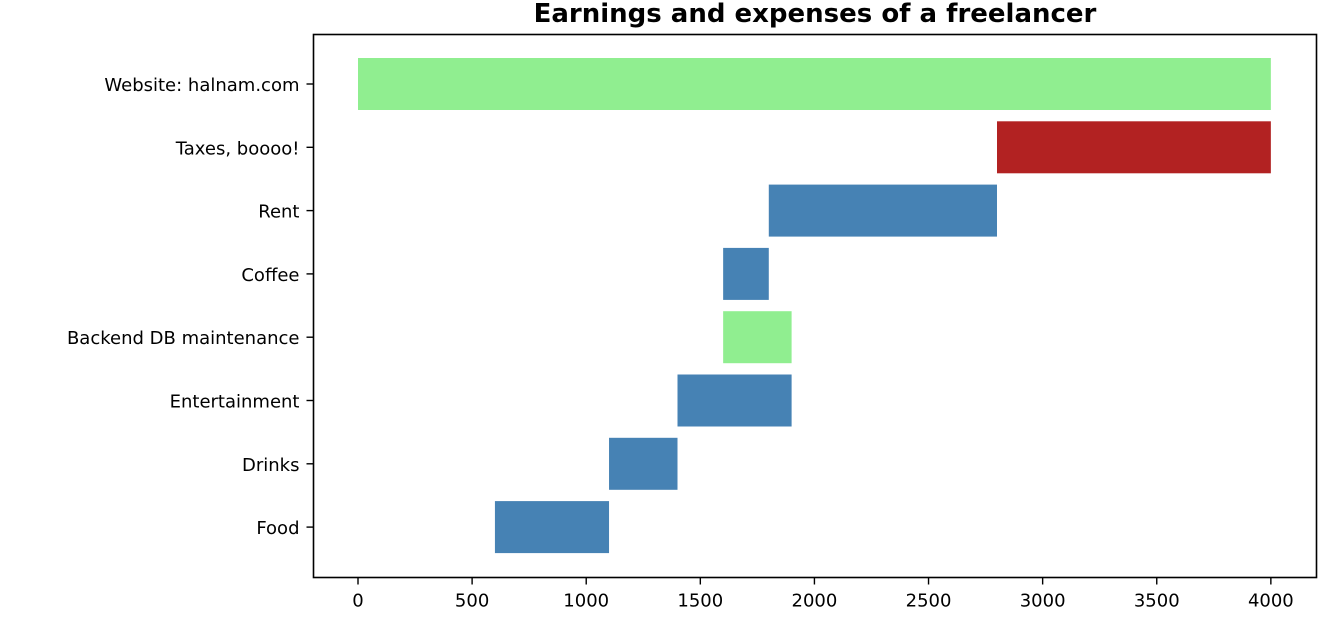 The height and width of the screenshot is (626, 1344). What do you see at coordinates (183, 338) in the screenshot?
I see `y-tick-label-4: Backend DB maintenance` at bounding box center [183, 338].